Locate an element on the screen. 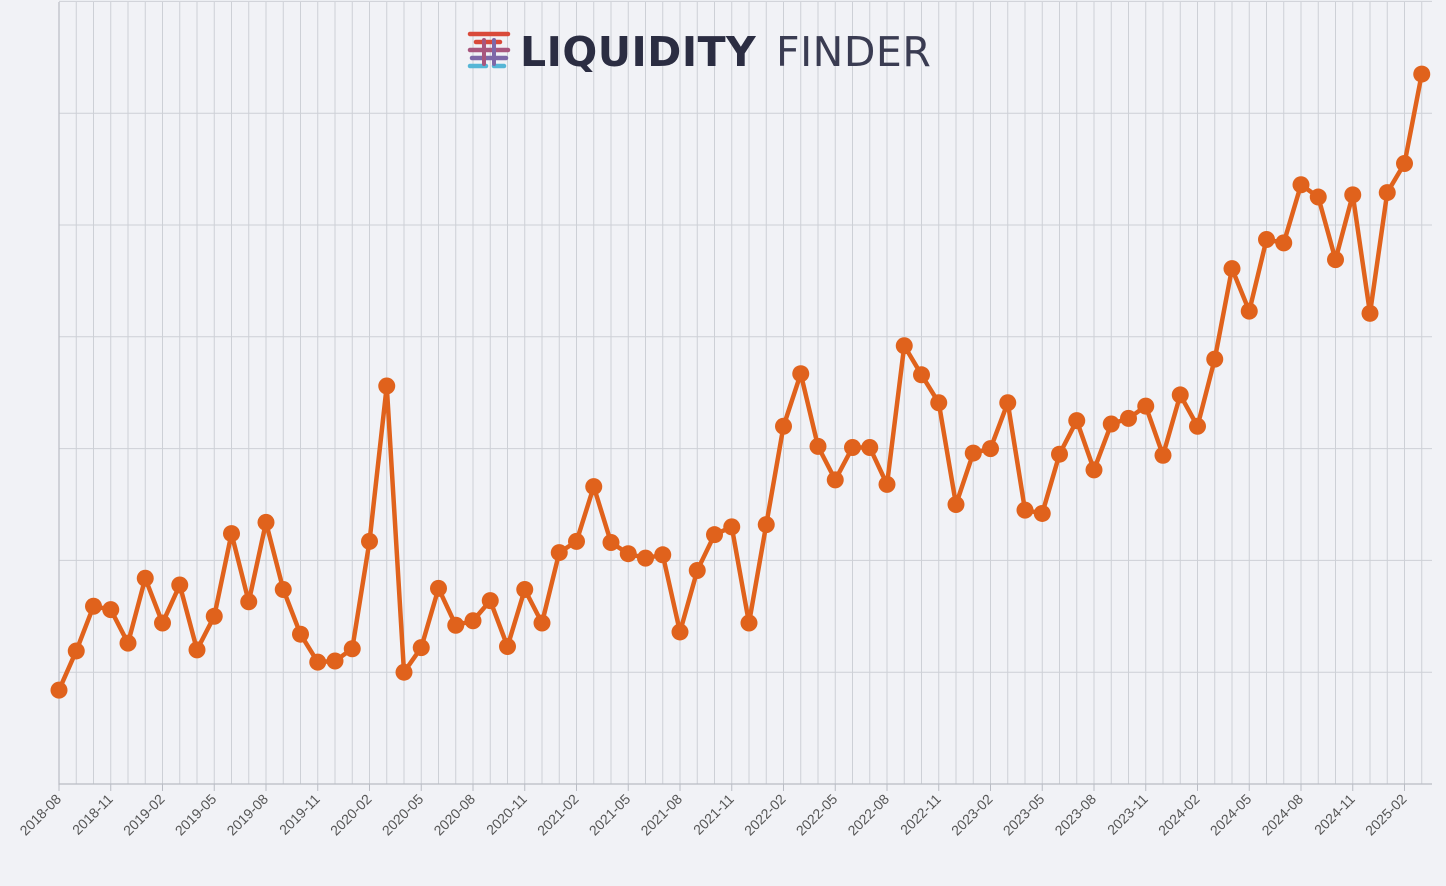 The width and height of the screenshot is (1446, 886). x-tick-label: 2021-11 is located at coordinates (713, 814).